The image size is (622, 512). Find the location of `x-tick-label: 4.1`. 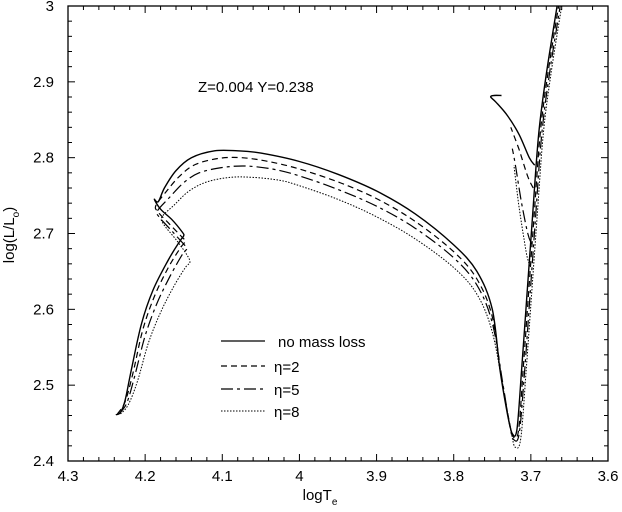

x-tick-label: 4.1 is located at coordinates (222, 476).